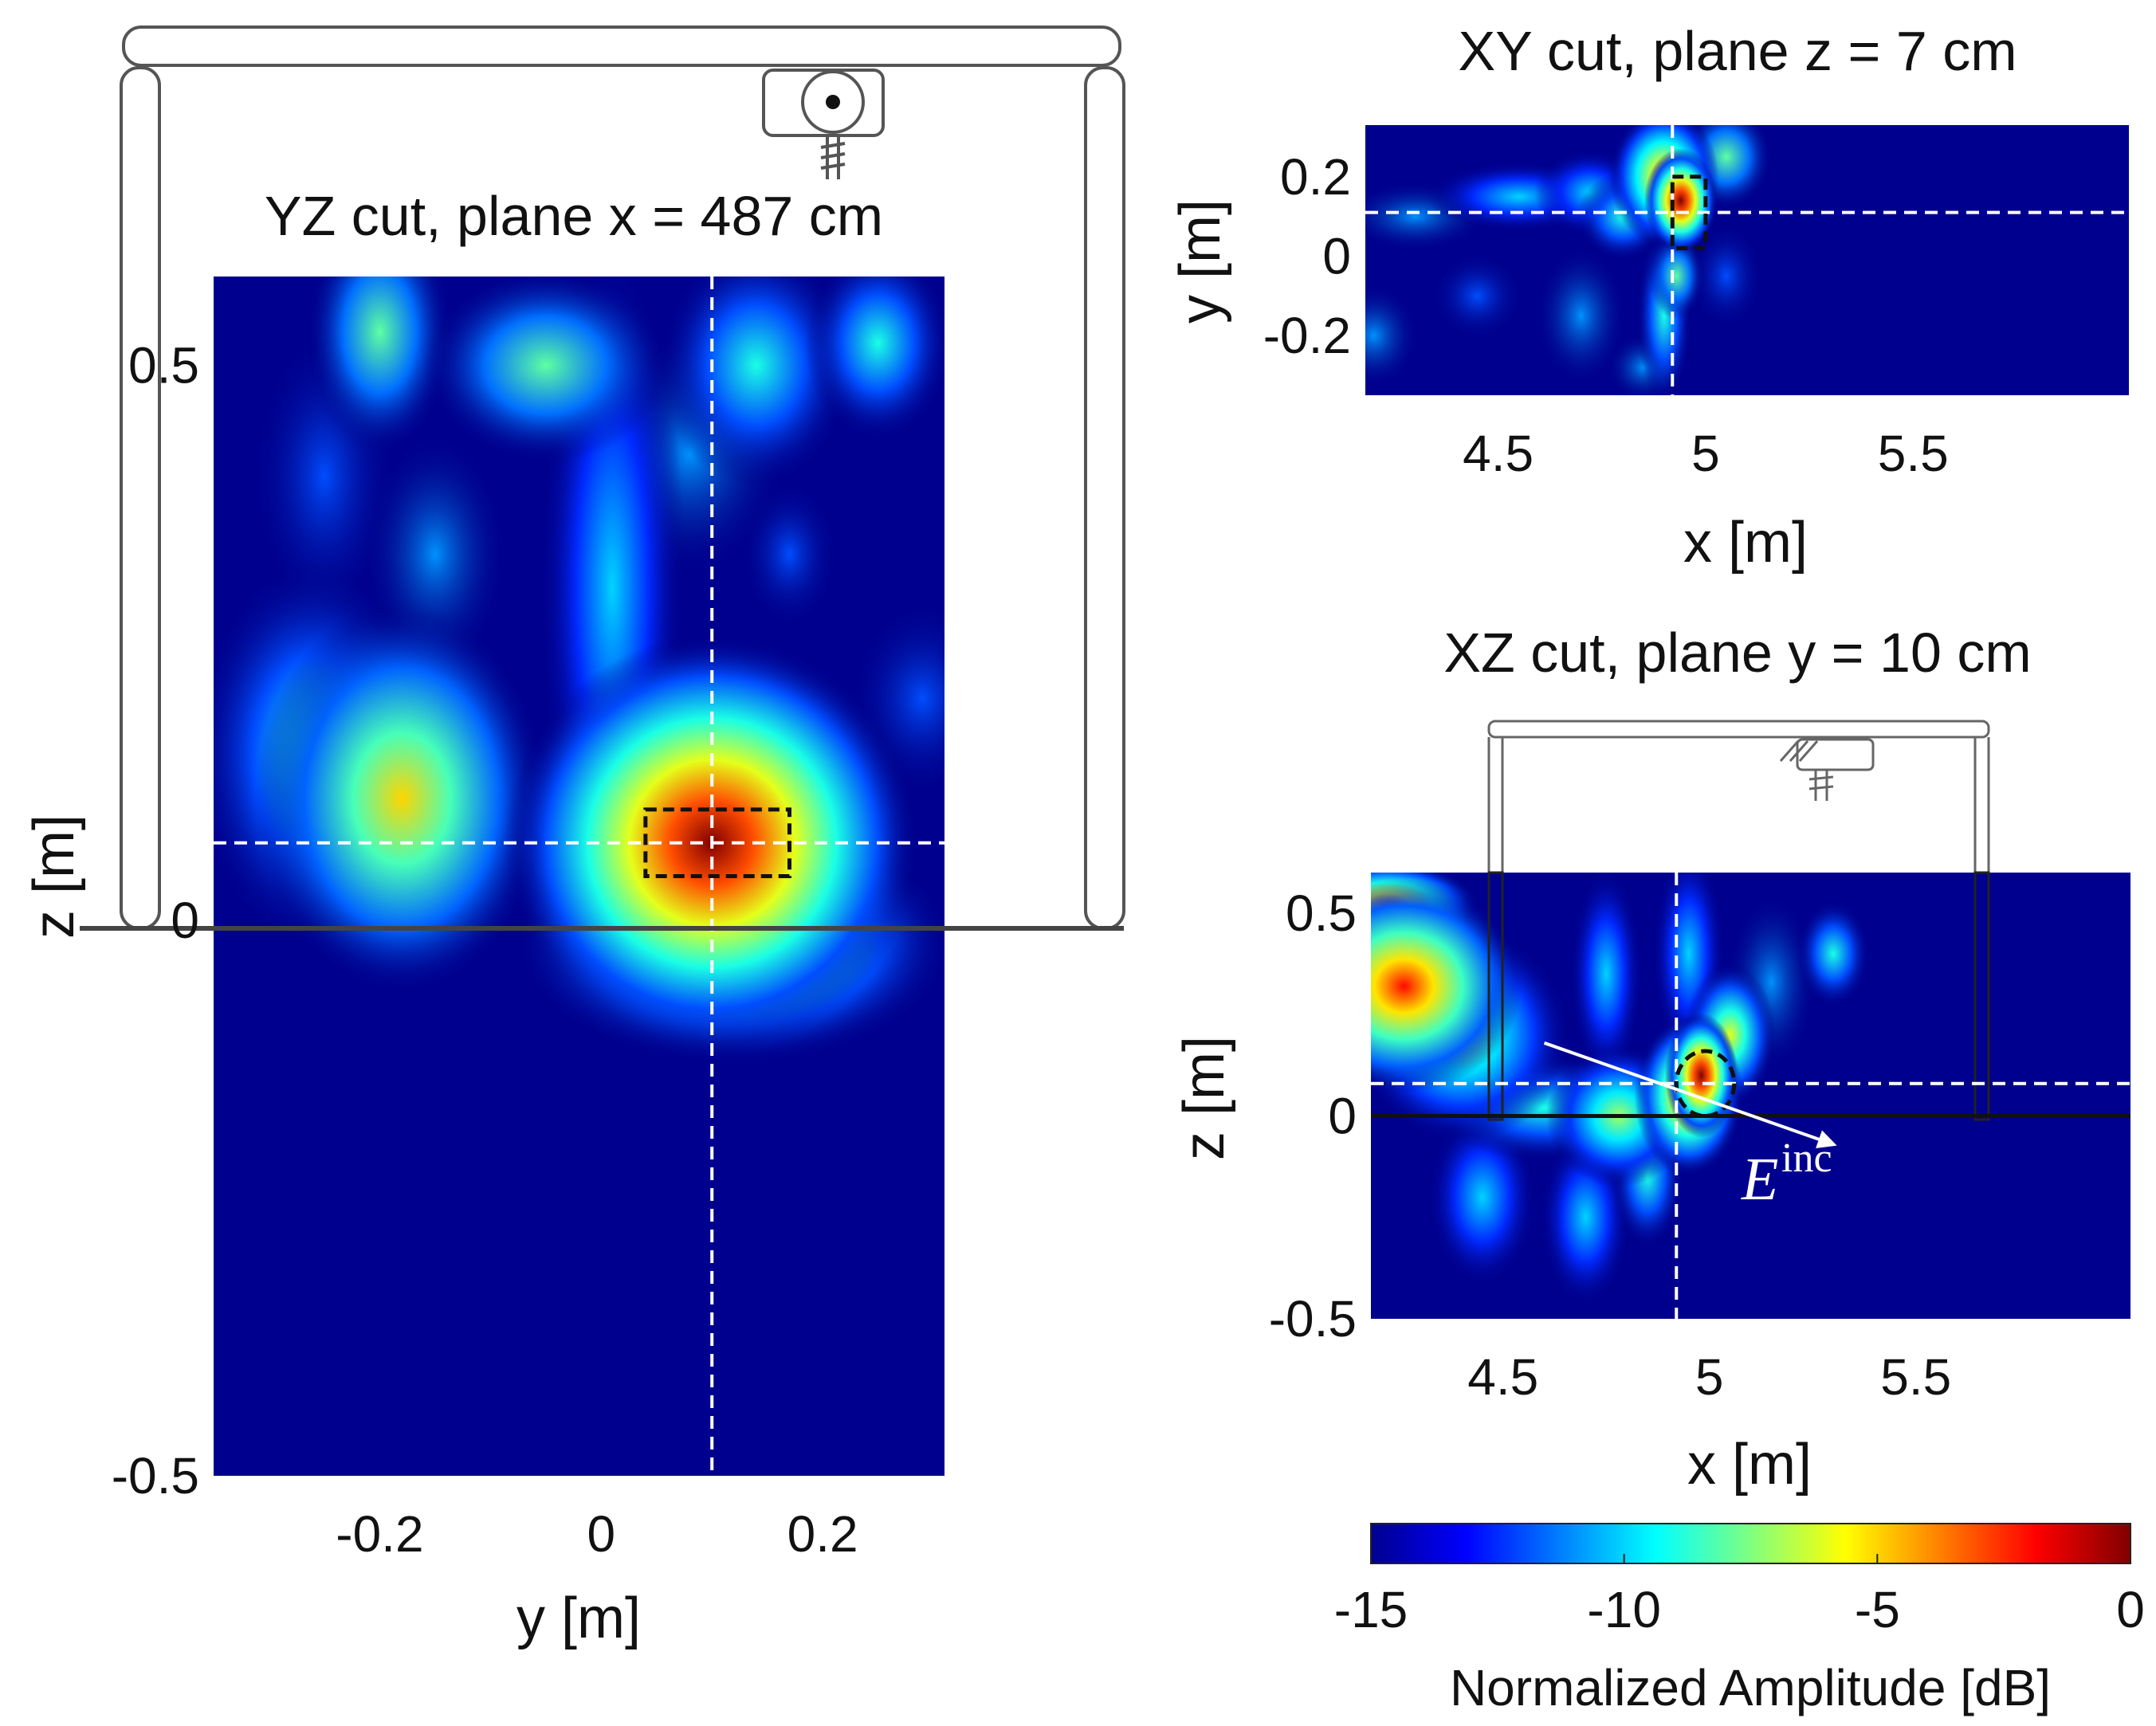  I want to click on xz-gantry-top-beam, so click(1738, 730).